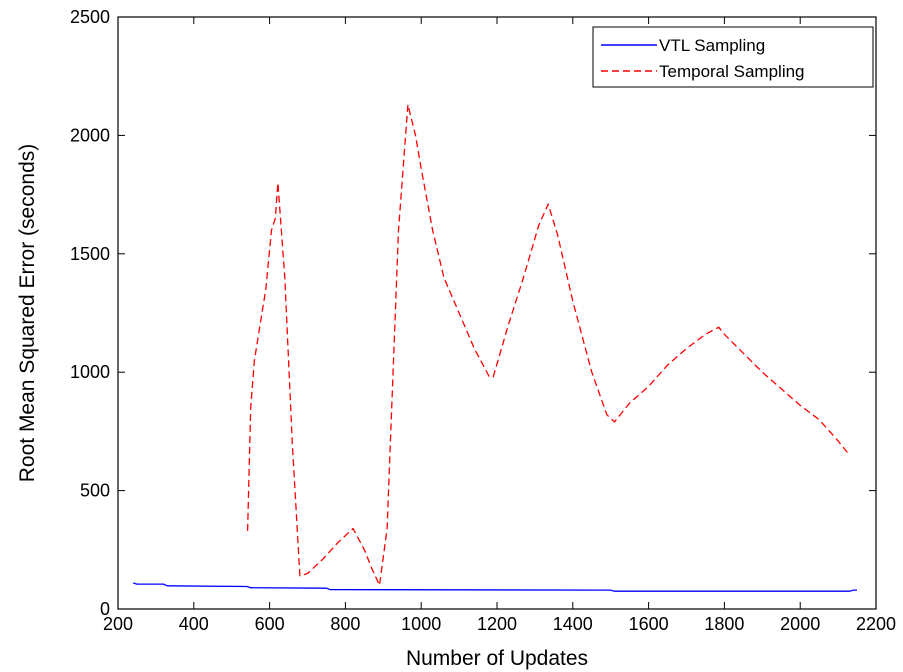 The height and width of the screenshot is (672, 903). Describe the element at coordinates (90, 135) in the screenshot. I see `y-tick-label: 2000` at that location.